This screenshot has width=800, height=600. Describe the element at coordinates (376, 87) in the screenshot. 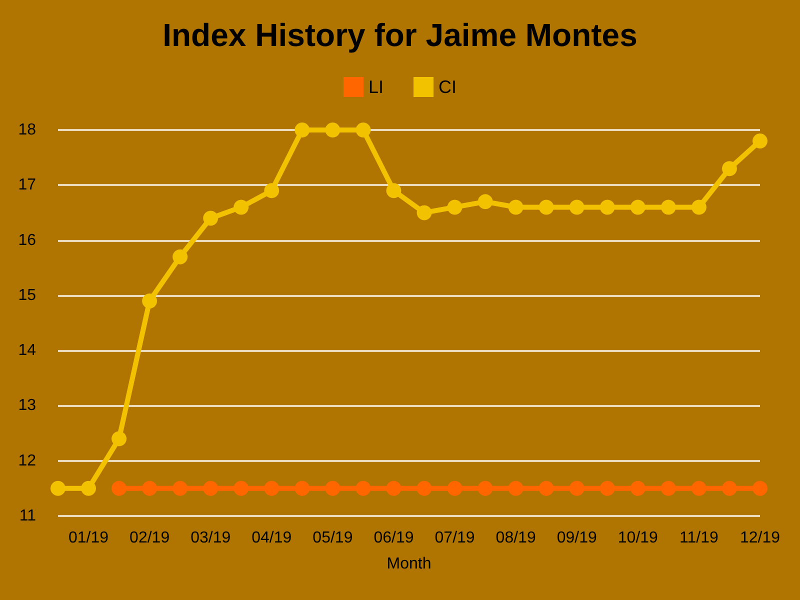

I see `legend-label: LI` at that location.